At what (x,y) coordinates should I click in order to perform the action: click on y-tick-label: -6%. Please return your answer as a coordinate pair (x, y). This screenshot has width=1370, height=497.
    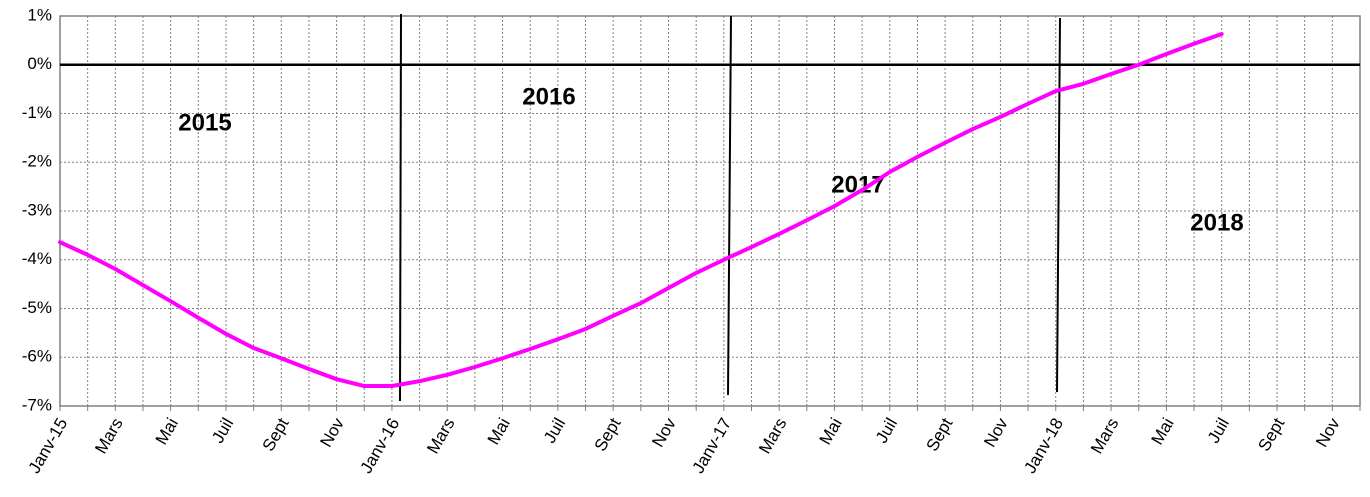
    Looking at the image, I should click on (37, 356).